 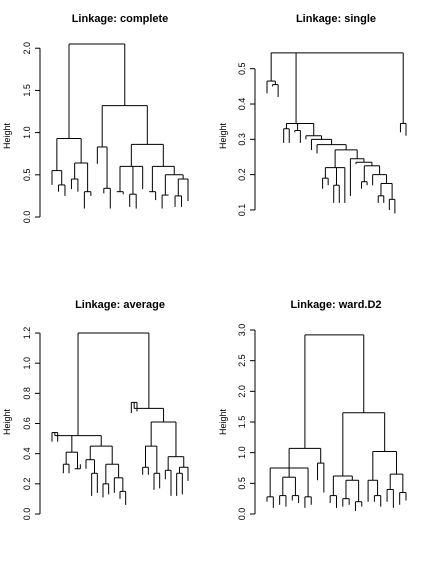 What do you see at coordinates (242, 139) in the screenshot?
I see `y-tick-label: 0.3` at bounding box center [242, 139].